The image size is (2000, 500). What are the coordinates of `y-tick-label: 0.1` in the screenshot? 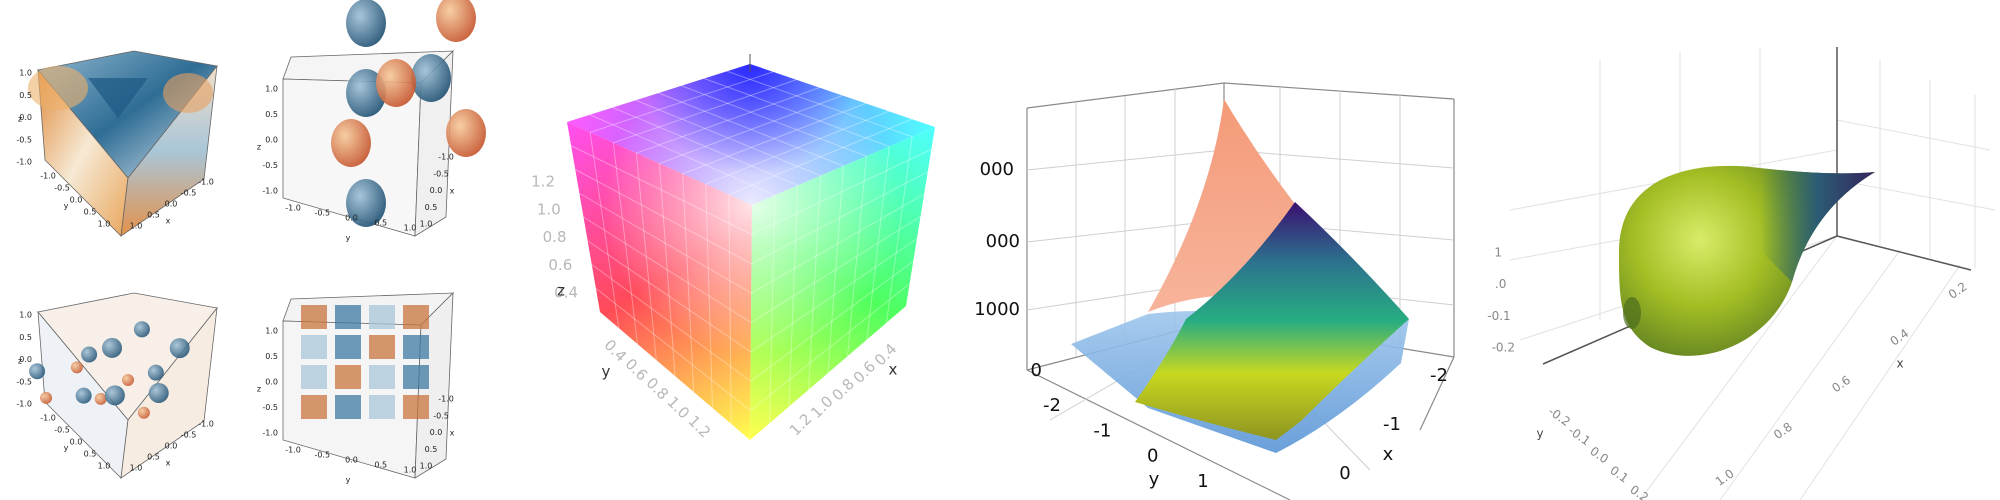 It's located at (1619, 474).